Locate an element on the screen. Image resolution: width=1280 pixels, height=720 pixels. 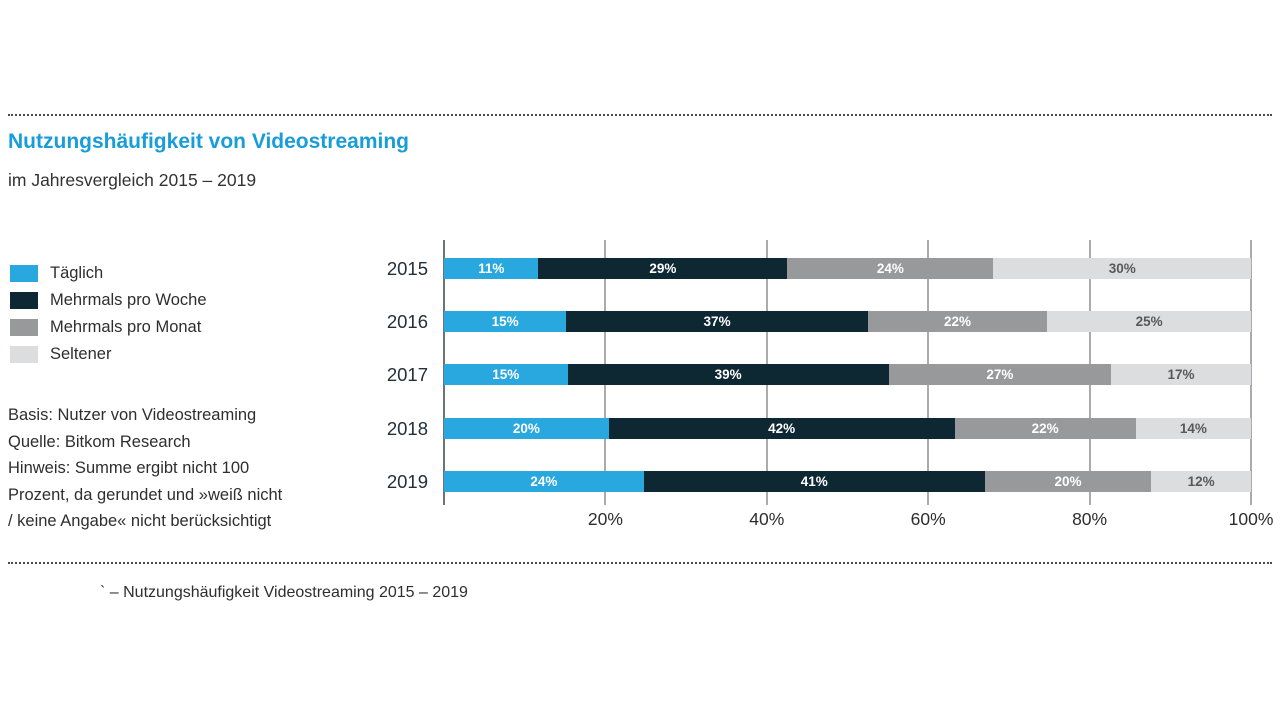
x-tick-label-20: 20% is located at coordinates (605, 519).